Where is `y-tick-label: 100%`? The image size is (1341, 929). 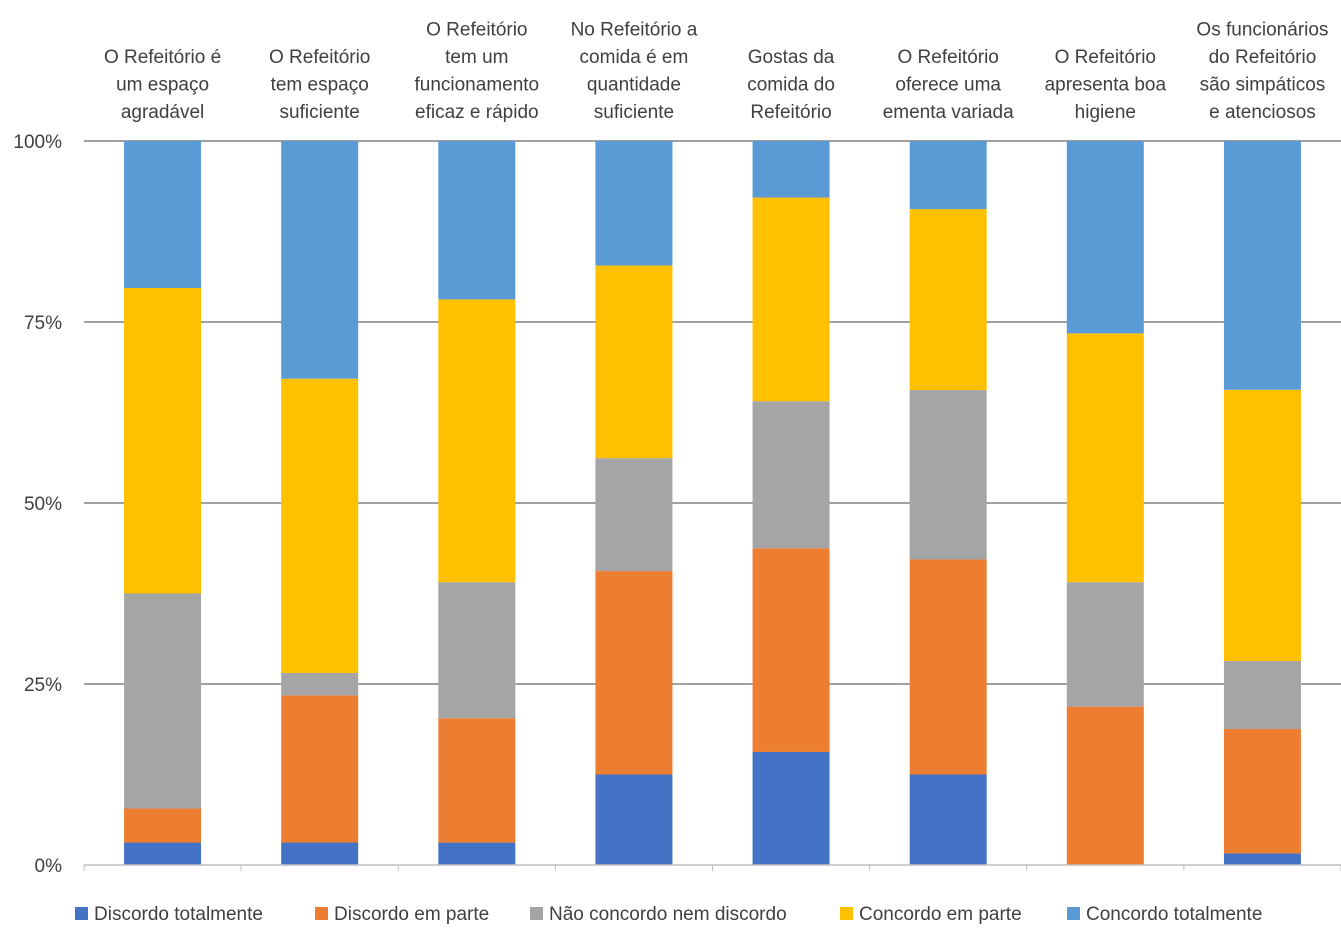 y-tick-label: 100% is located at coordinates (37, 142).